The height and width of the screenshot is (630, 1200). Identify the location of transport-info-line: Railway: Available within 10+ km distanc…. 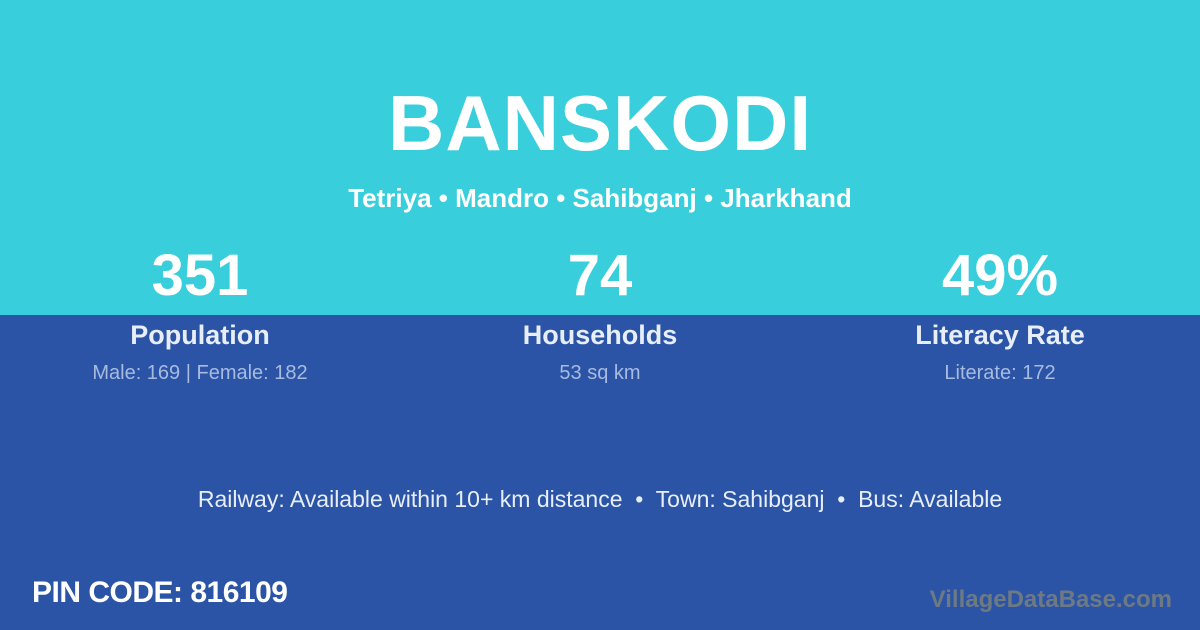
(600, 499).